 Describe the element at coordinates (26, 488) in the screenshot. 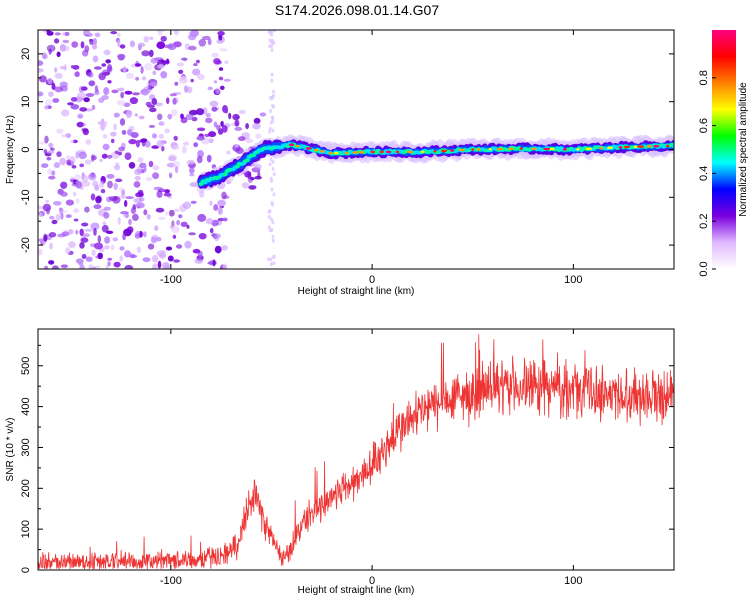

I see `y-tick-label: 200` at that location.